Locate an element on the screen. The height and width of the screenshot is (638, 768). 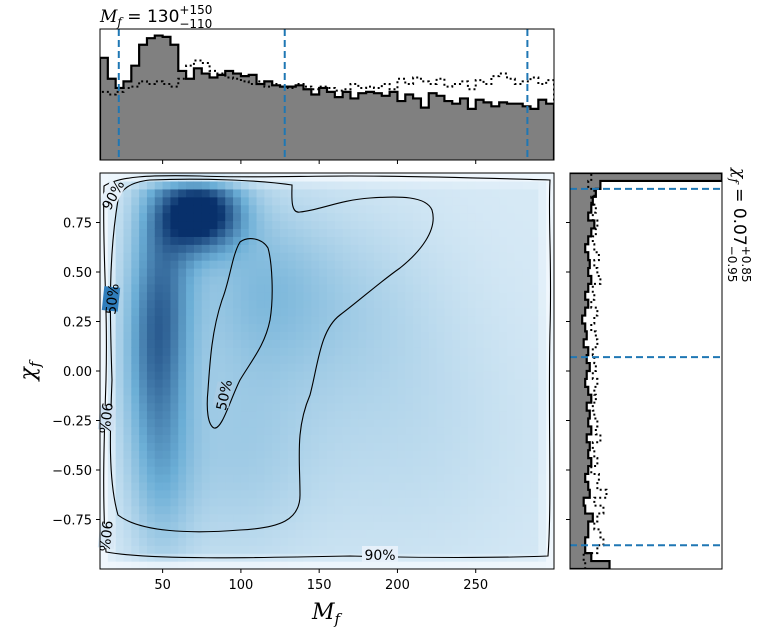
contour-50-inner is located at coordinates (239, 333).